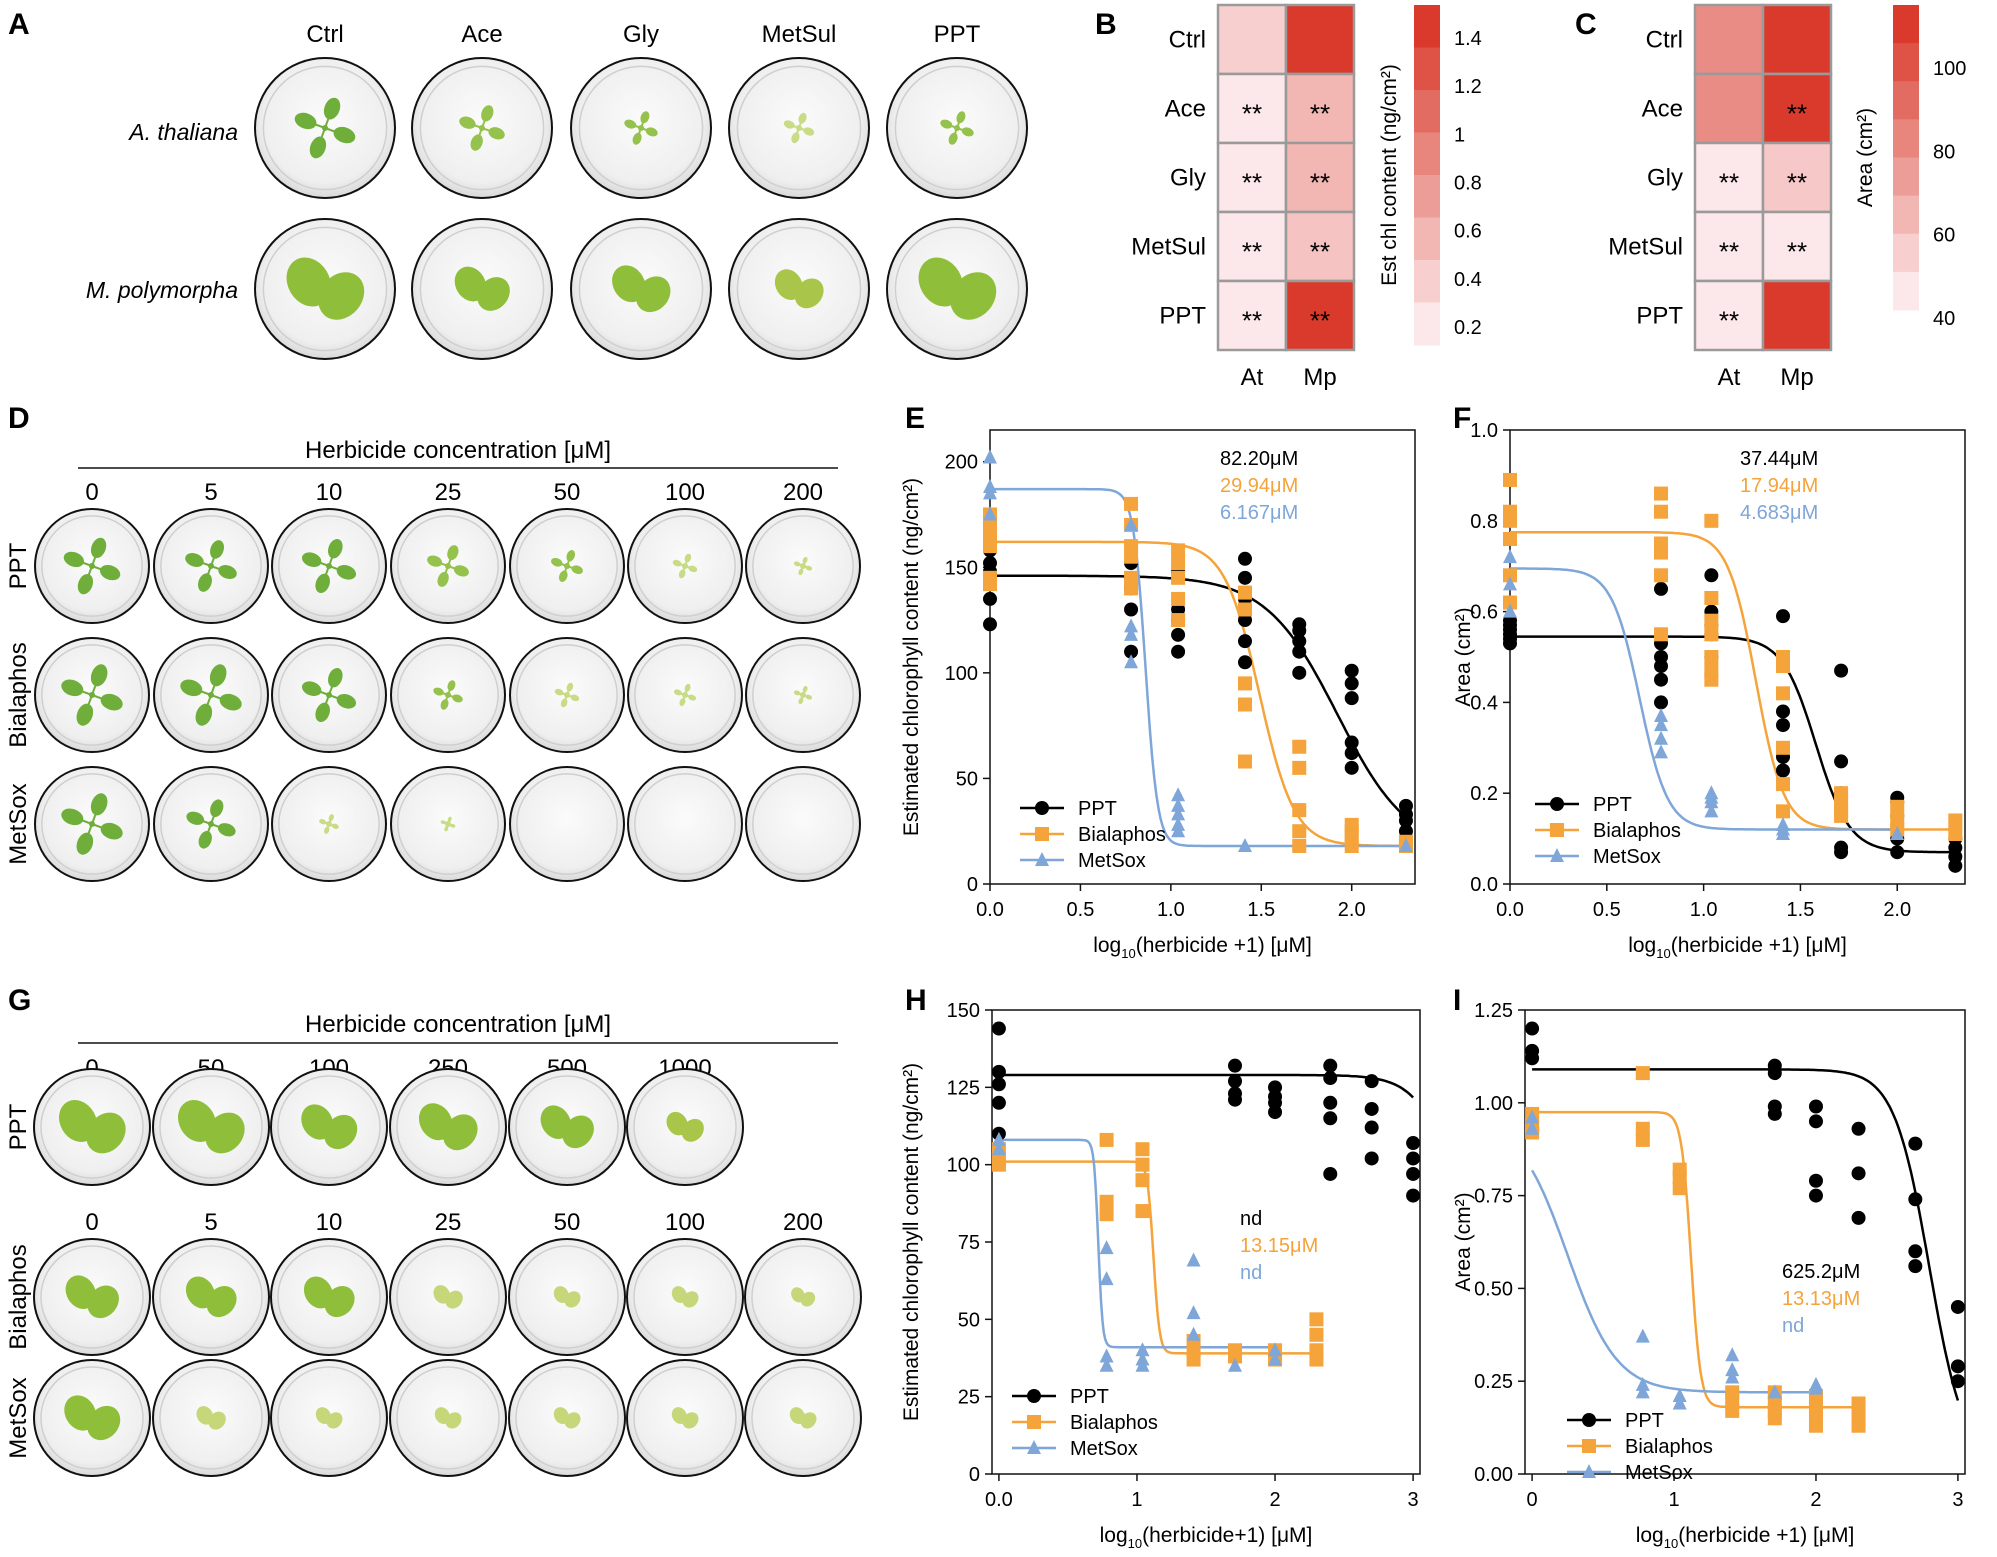 The image size is (1997, 1557). What do you see at coordinates (1949, 69) in the screenshot?
I see `colorbar-tick: 100` at bounding box center [1949, 69].